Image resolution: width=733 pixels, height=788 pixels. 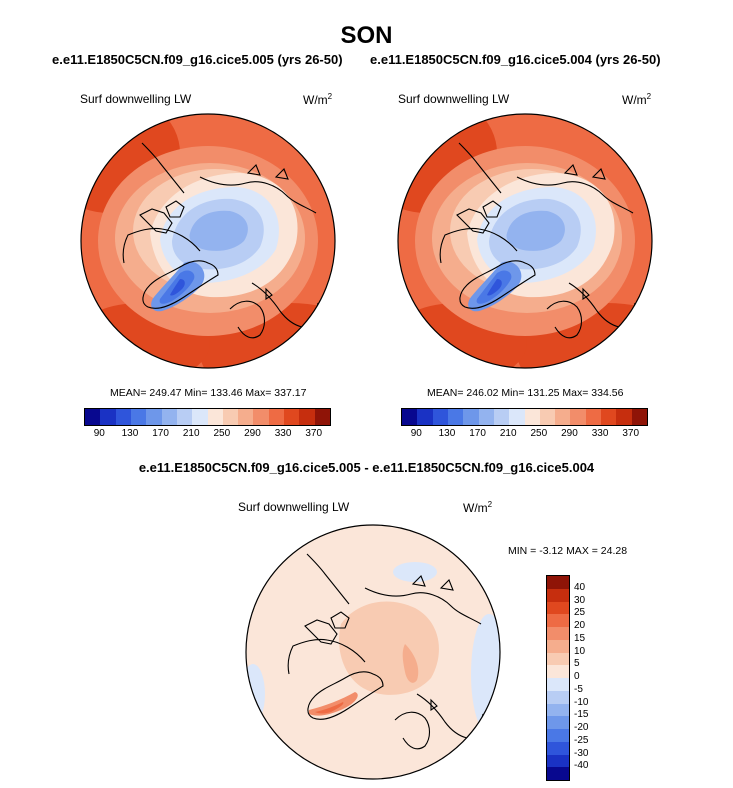 What do you see at coordinates (580, 613) in the screenshot?
I see `colorbar-tick-label: 25` at bounding box center [580, 613].